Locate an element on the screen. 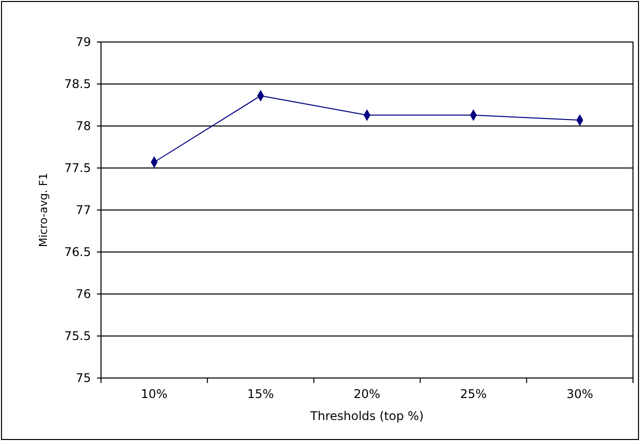 Image resolution: width=640 pixels, height=446 pixels. y-tick-label: 78 is located at coordinates (83, 126).